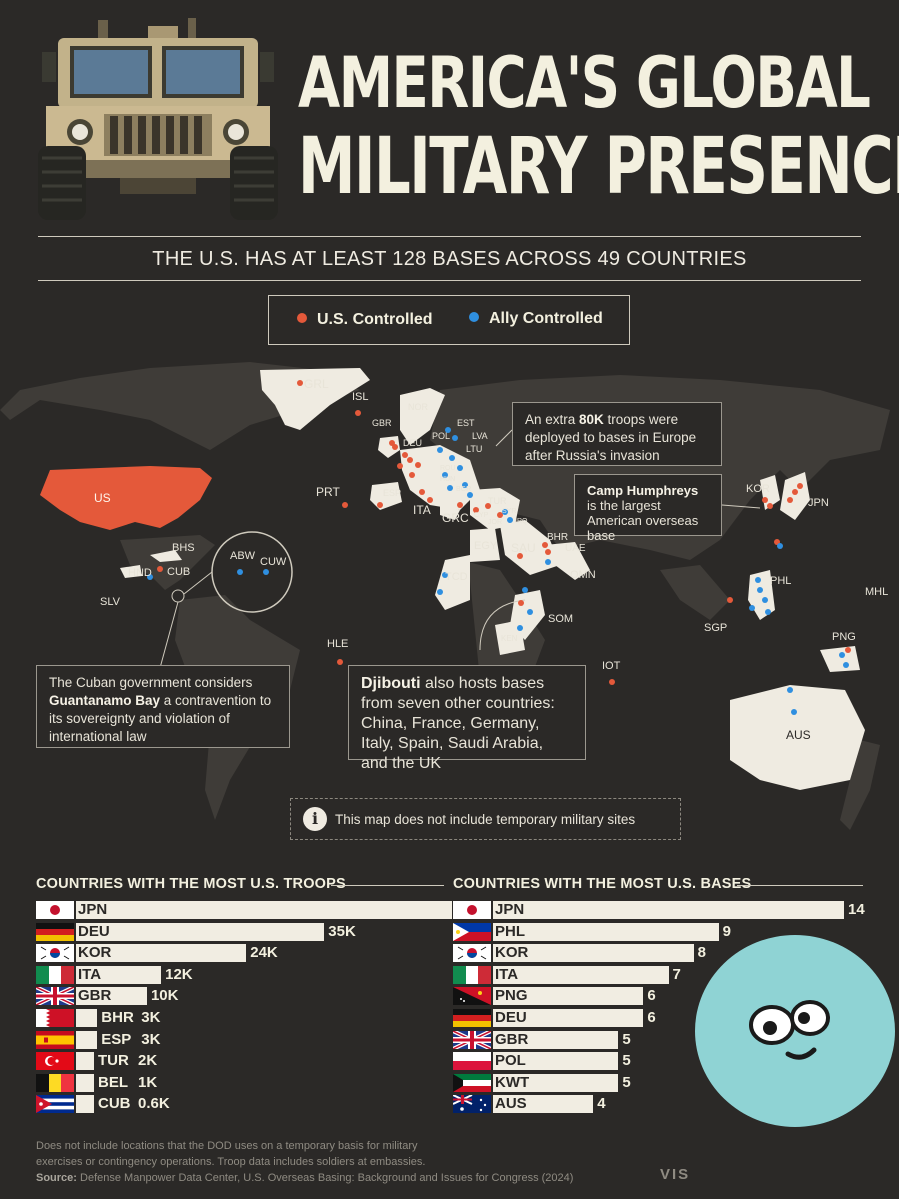  What do you see at coordinates (117, 1017) in the screenshot?
I see `bar-label-bhr: BHR` at bounding box center [117, 1017].